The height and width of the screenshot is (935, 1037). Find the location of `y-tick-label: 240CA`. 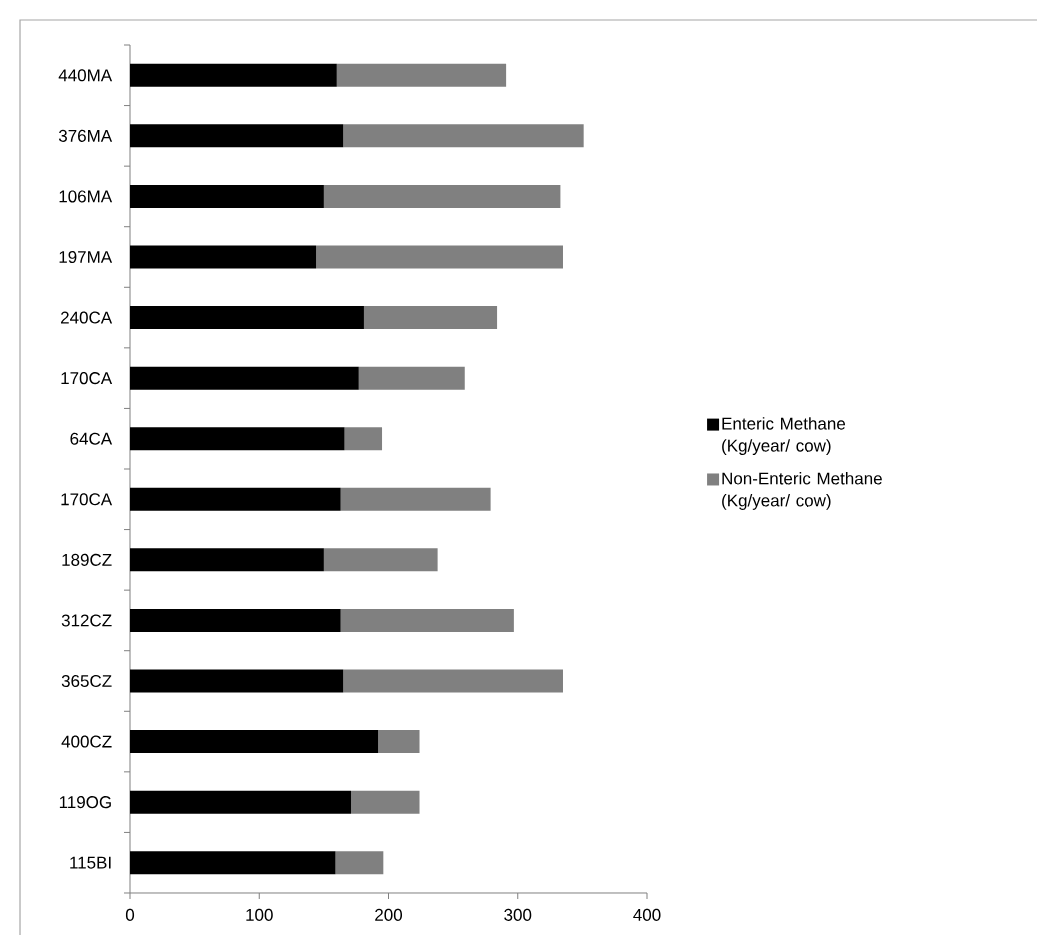

y-tick-label: 240CA is located at coordinates (87, 317).